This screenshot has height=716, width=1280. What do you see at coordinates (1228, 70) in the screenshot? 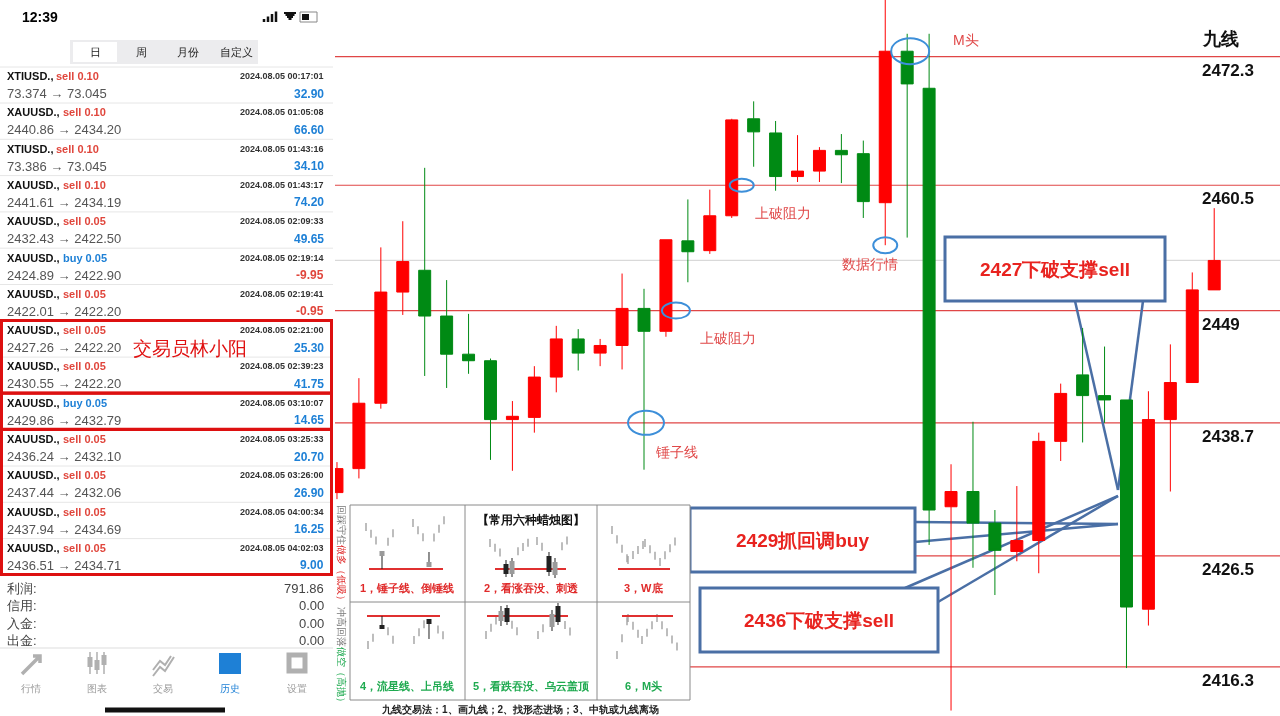
I see `ref-line-label: 2472.3` at bounding box center [1228, 70].